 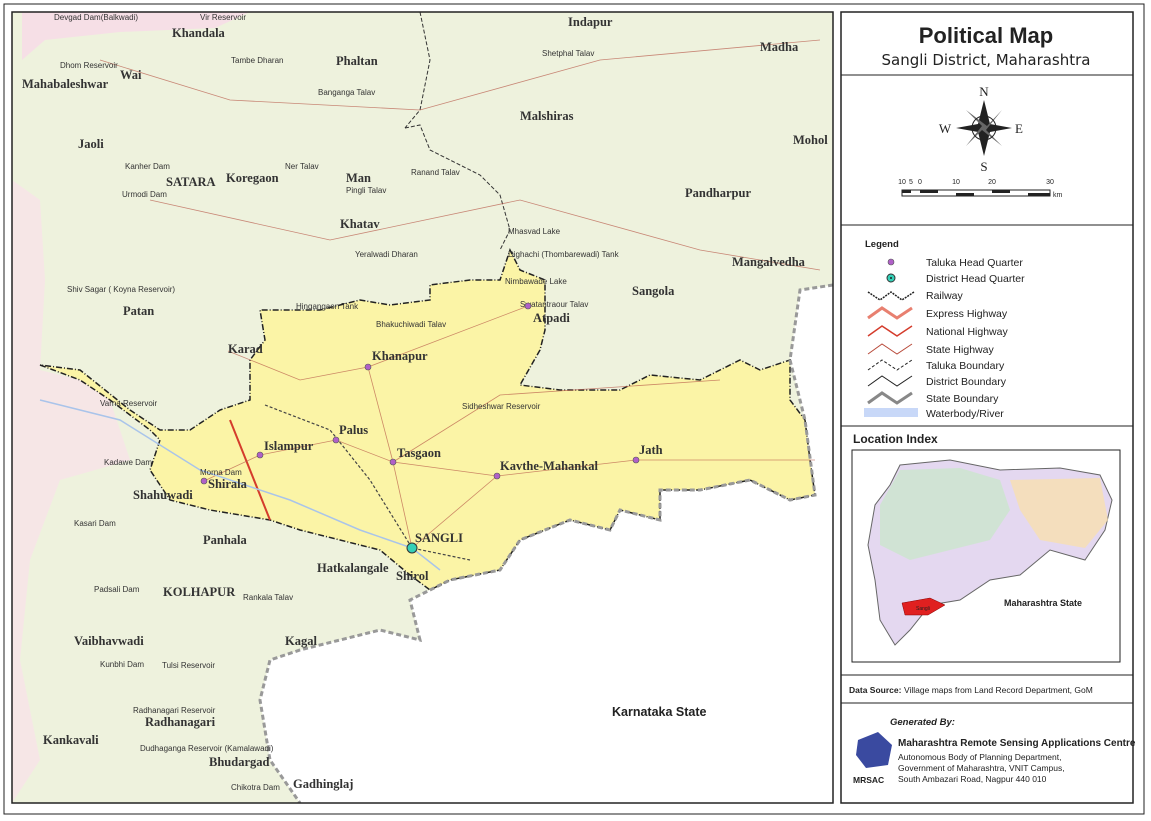 What do you see at coordinates (960, 350) in the screenshot?
I see `legend-label: State Highway` at bounding box center [960, 350].